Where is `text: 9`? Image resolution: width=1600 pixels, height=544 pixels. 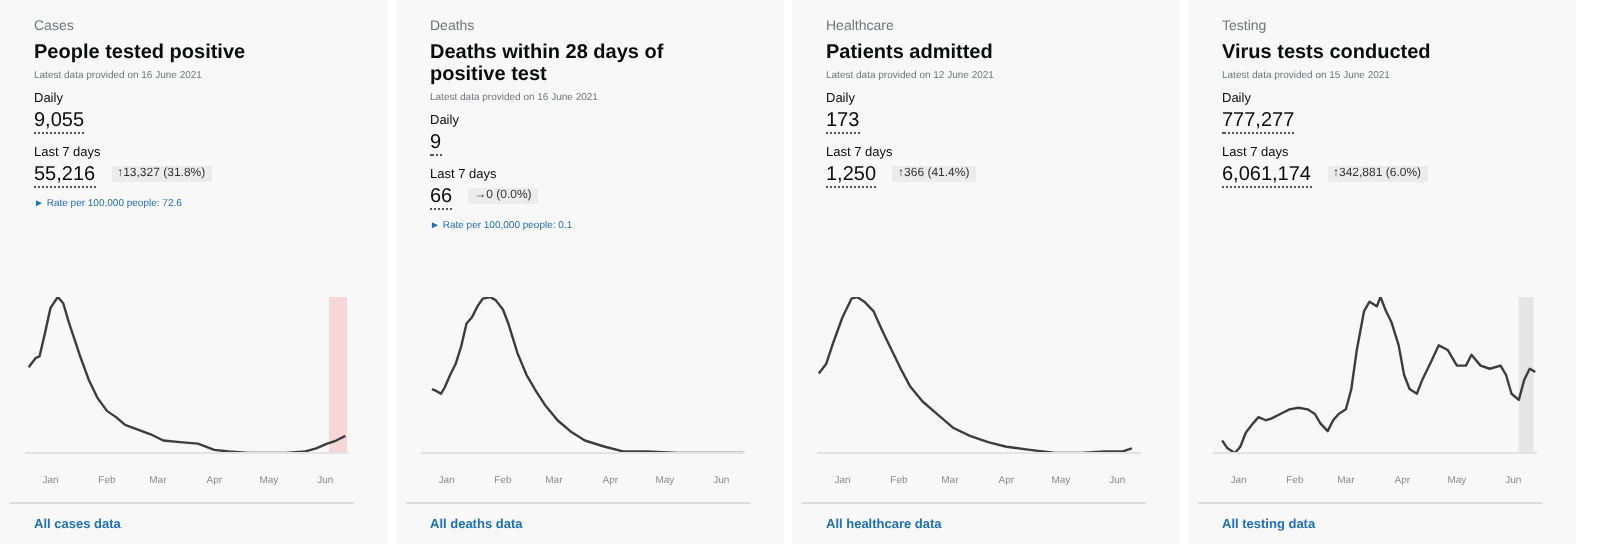 text: 9 is located at coordinates (436, 144).